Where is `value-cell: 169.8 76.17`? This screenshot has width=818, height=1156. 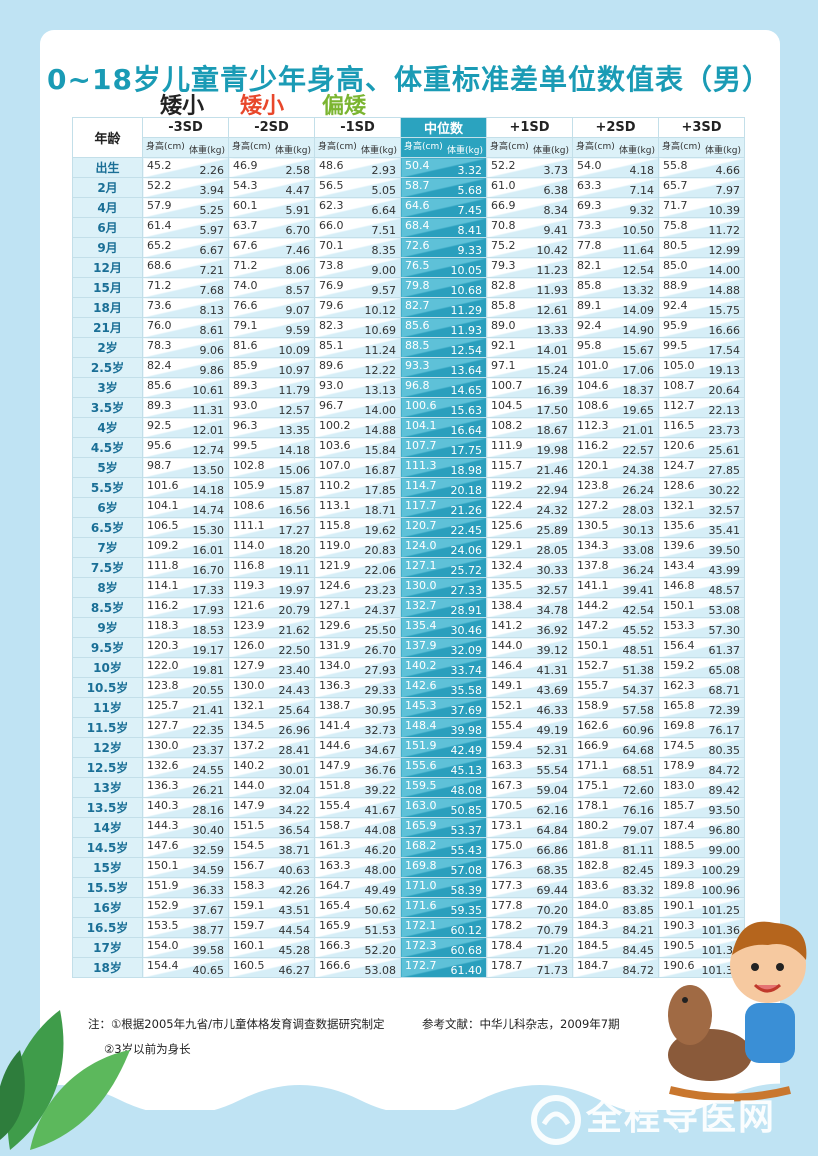
value-cell: 169.8 76.17 is located at coordinates (701, 727).